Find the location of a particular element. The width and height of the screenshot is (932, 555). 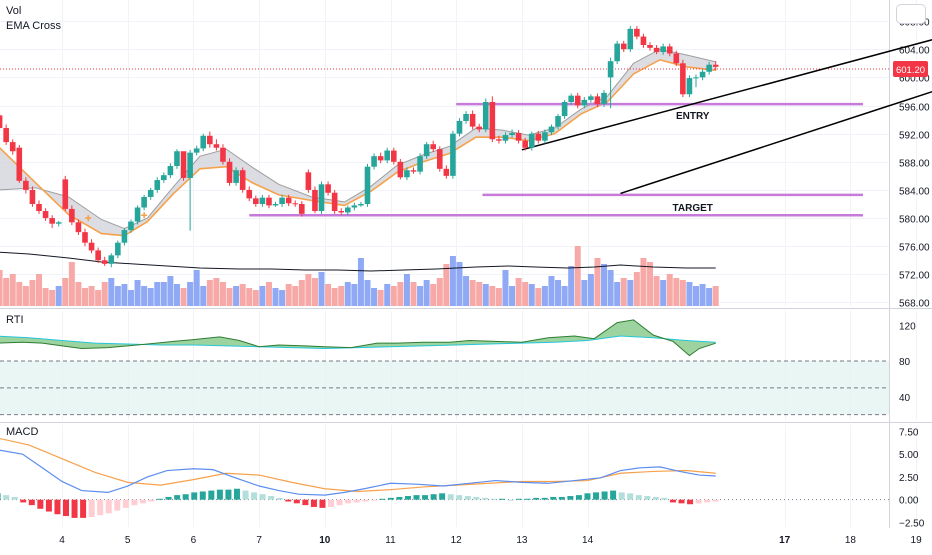

ema-cross-indicator-label: EMA Cross is located at coordinates (34, 26).